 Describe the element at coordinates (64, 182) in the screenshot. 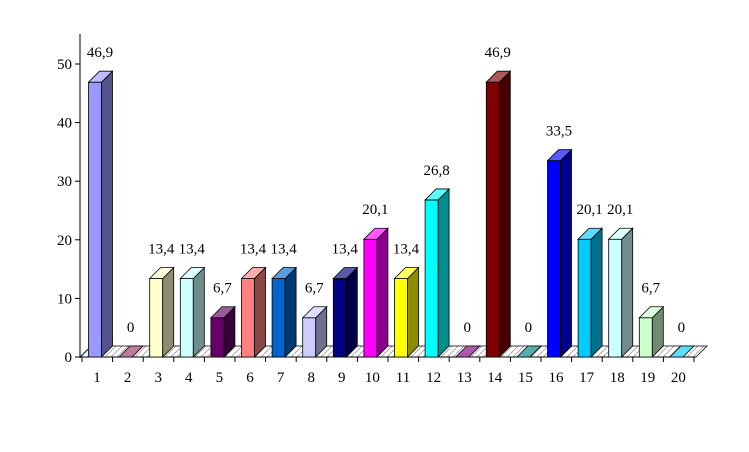

I see `y-tick-label: 30` at that location.